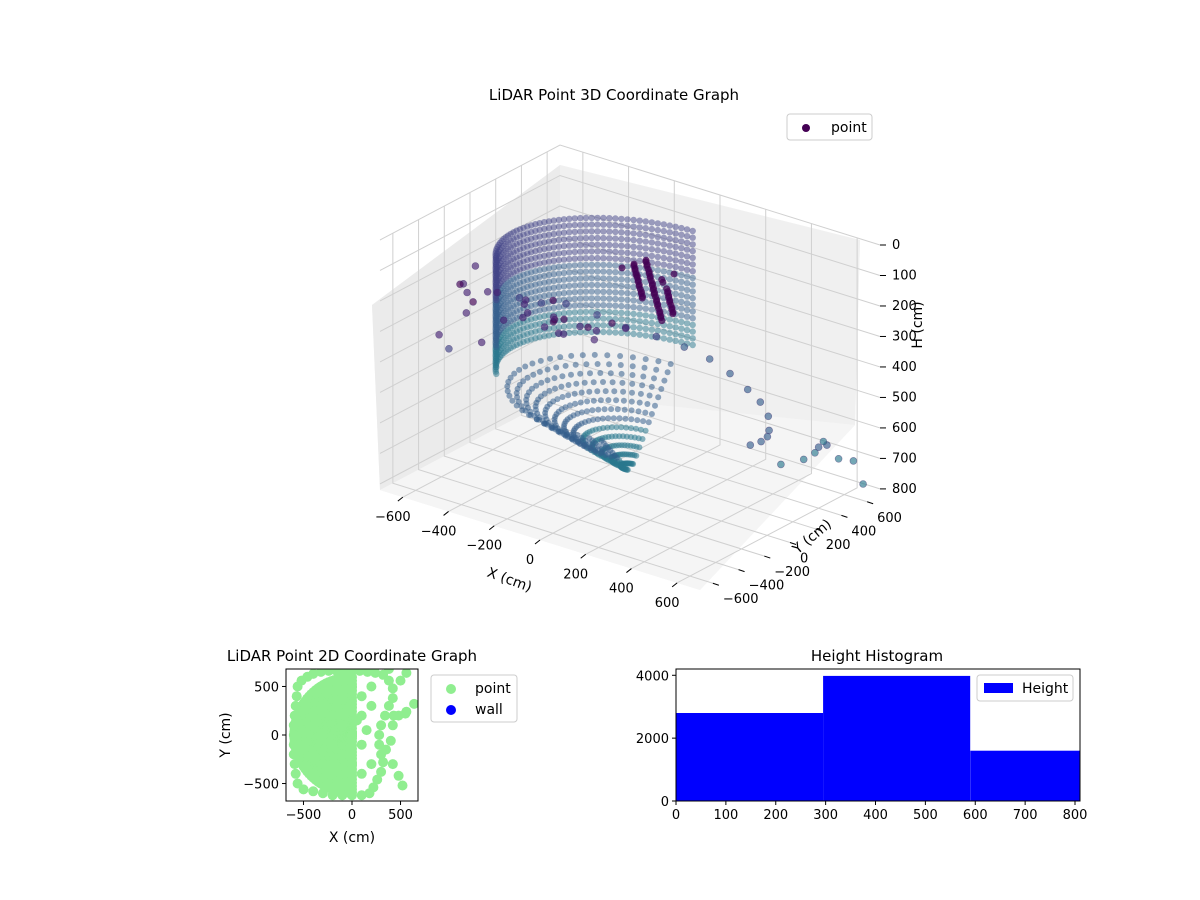 This screenshot has width=1200, height=900. What do you see at coordinates (897, 738) in the screenshot?
I see `histogram-bar` at bounding box center [897, 738].